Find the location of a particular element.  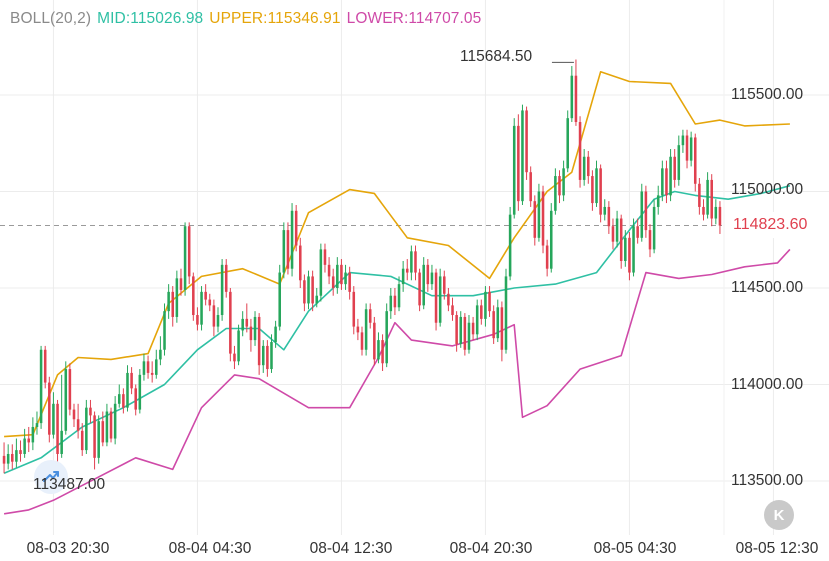

y-tick-label: 114500.00 is located at coordinates (767, 287).